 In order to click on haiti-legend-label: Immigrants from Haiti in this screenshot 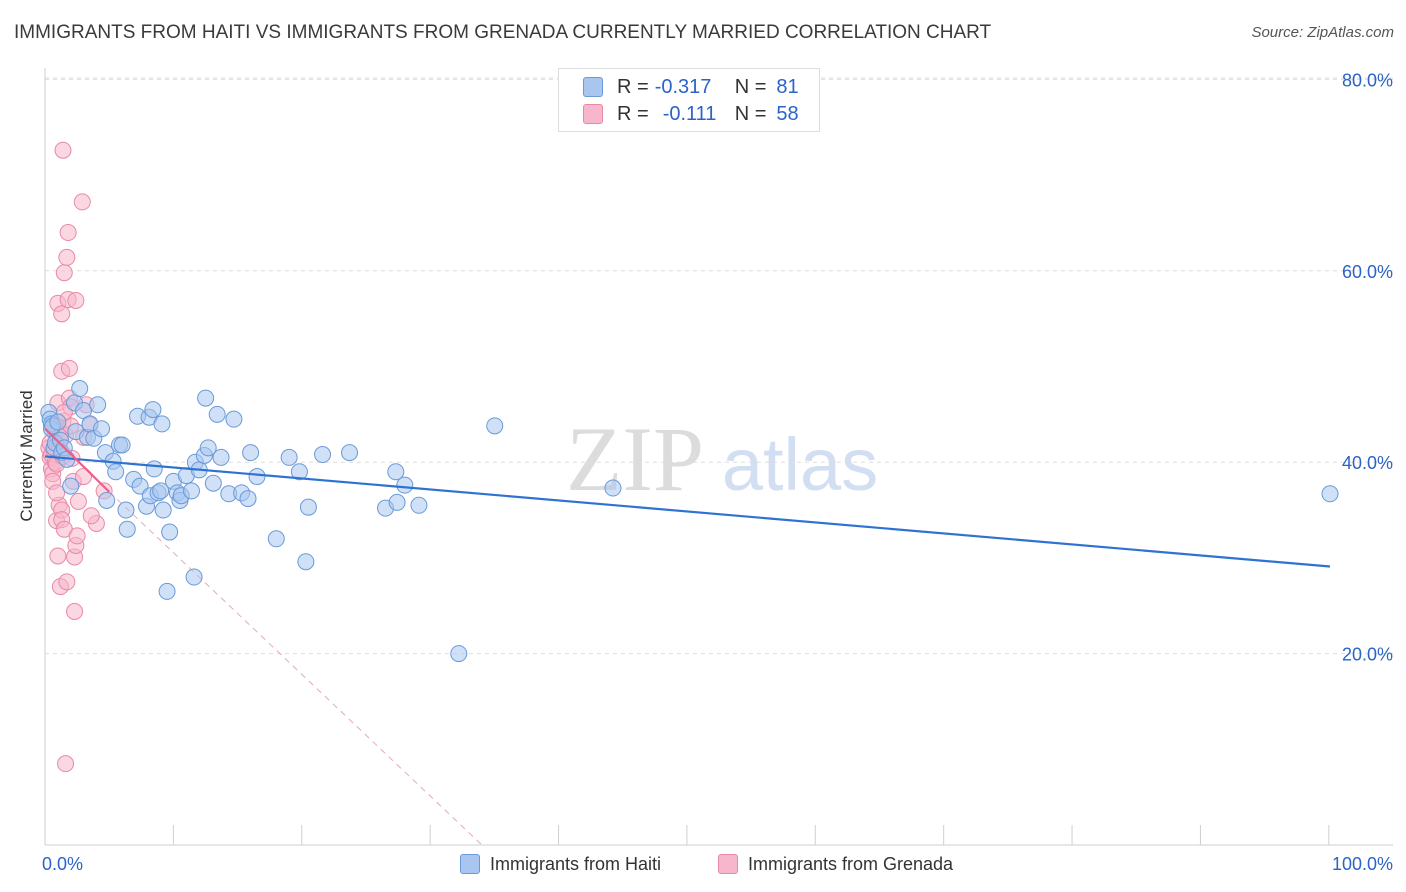, I will do `click(576, 863)`.